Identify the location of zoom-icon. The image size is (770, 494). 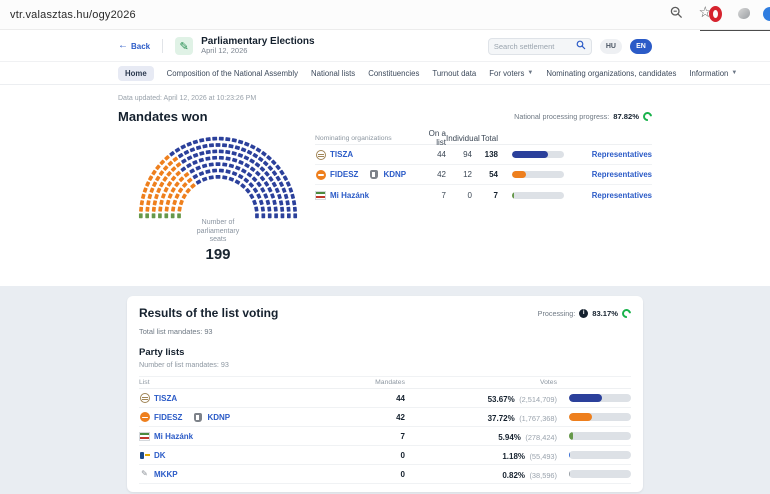
(676, 12).